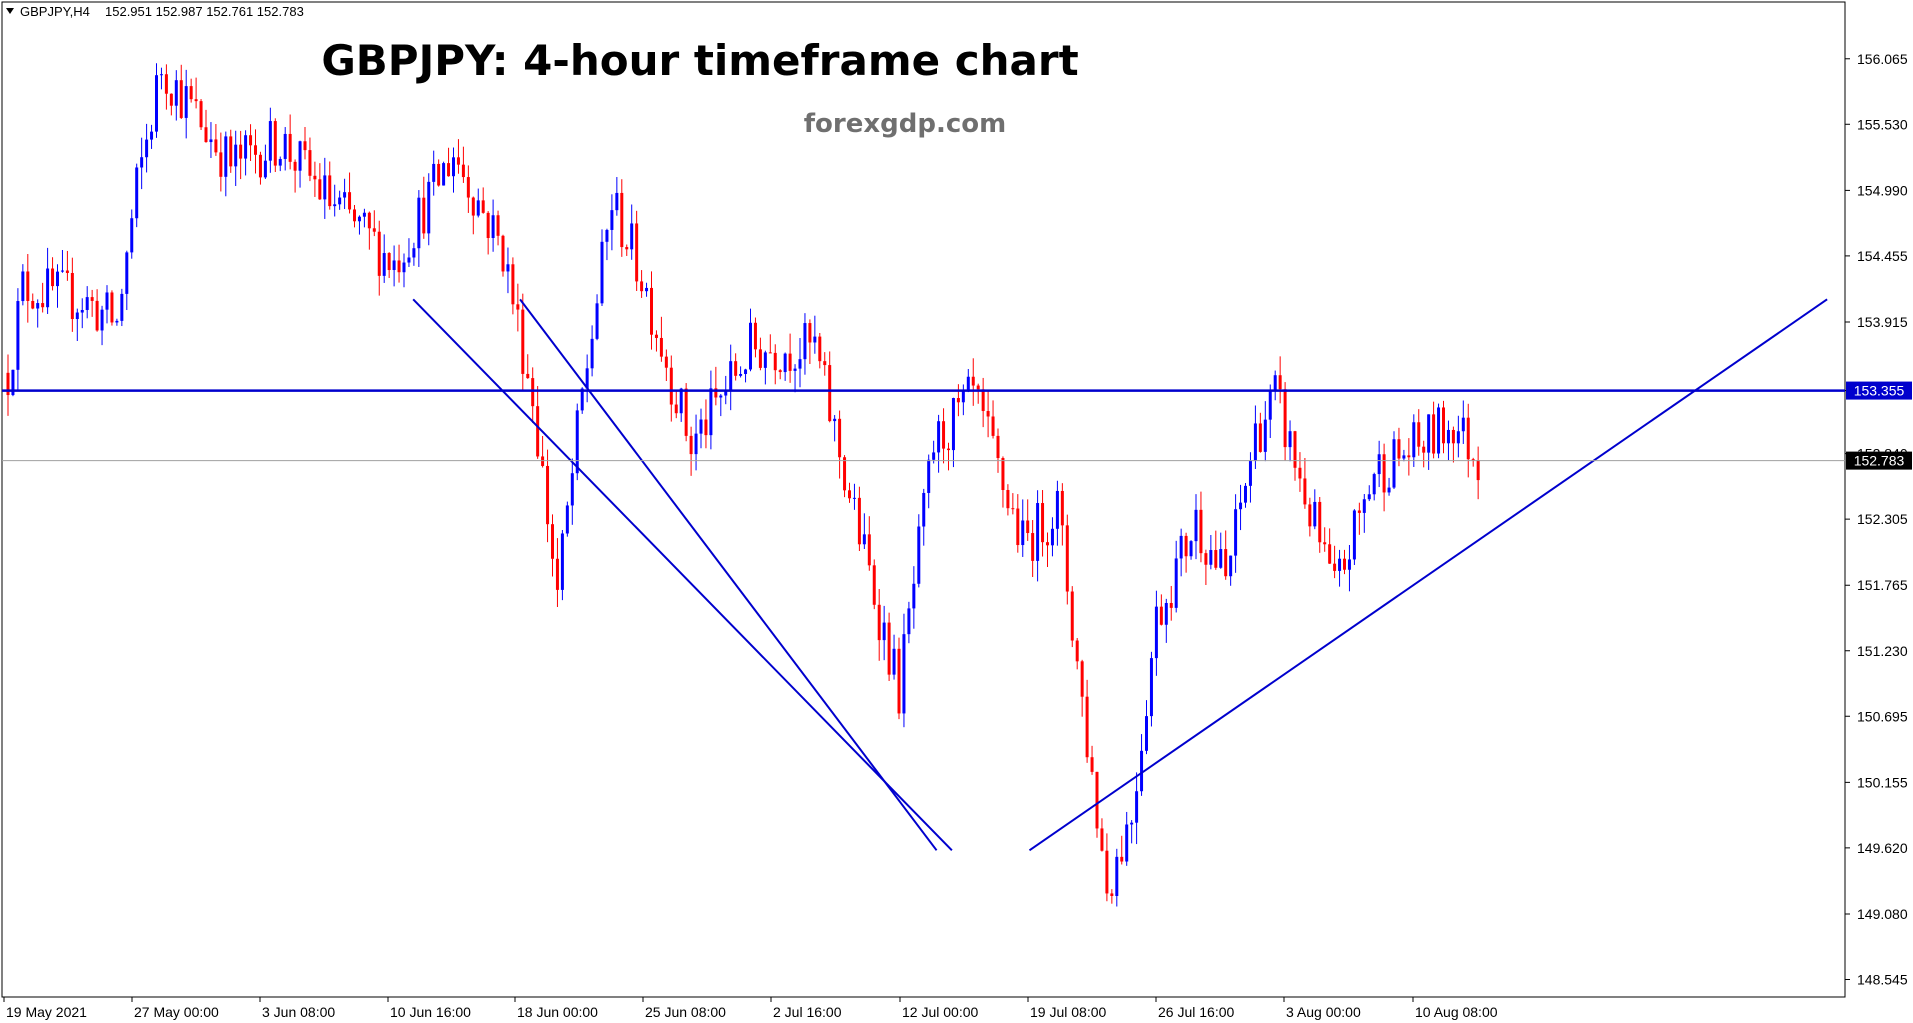  I want to click on x-tick-label: 25 Jun 08:00, so click(685, 1012).